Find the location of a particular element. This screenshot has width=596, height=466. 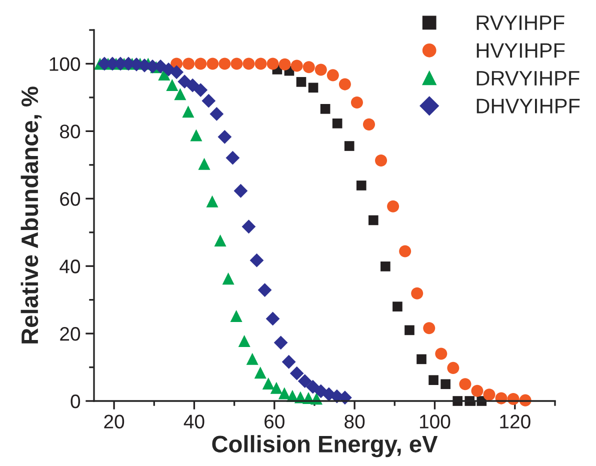

x-tick-label: 20 is located at coordinates (114, 421).